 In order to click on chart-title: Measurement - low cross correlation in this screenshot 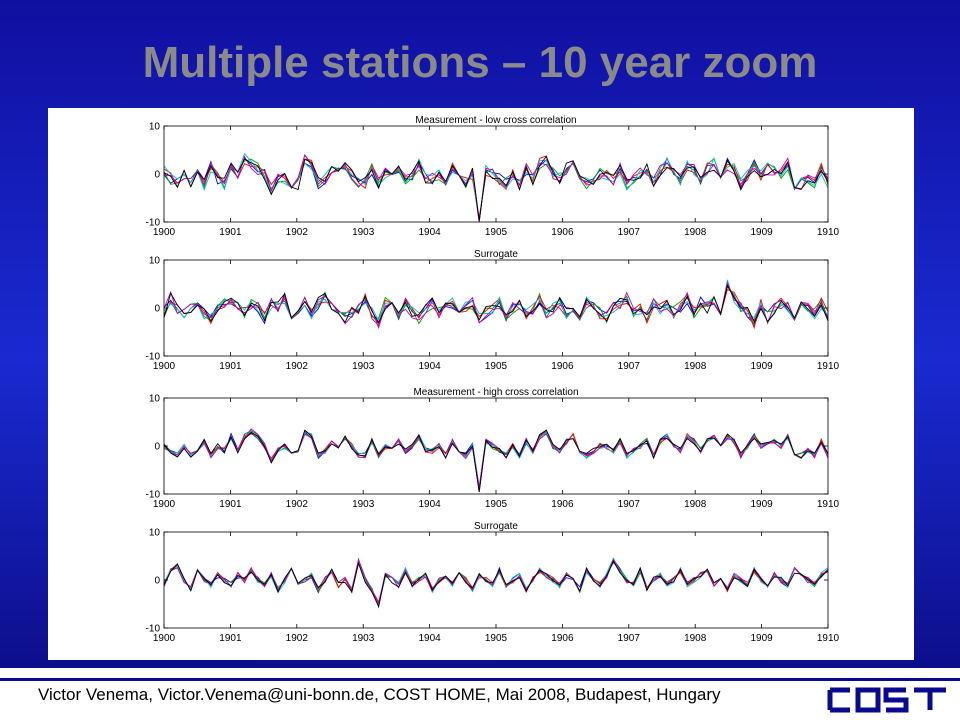, I will do `click(495, 120)`.